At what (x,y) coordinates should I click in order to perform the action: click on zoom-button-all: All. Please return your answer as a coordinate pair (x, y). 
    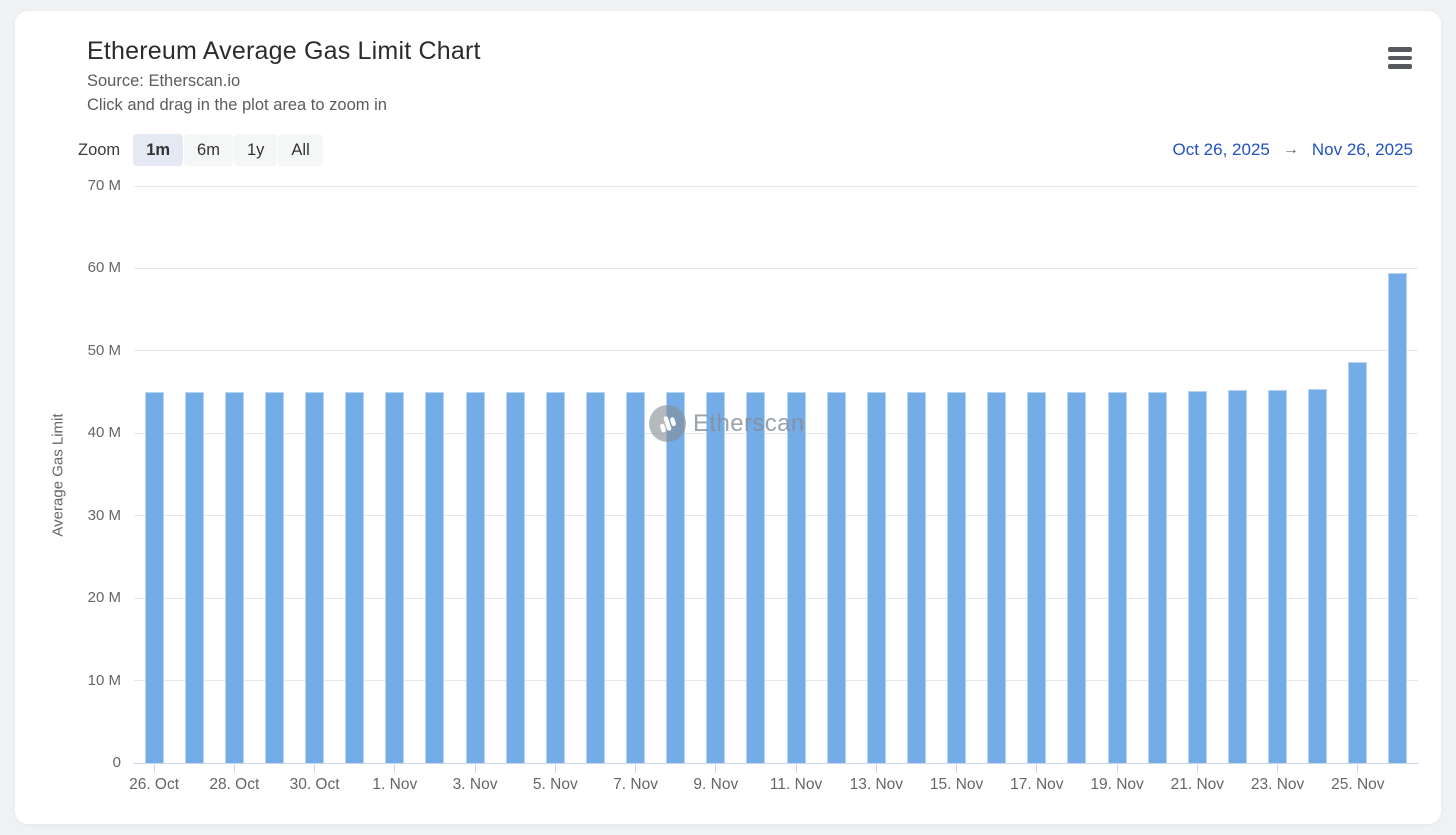
    Looking at the image, I should click on (300, 150).